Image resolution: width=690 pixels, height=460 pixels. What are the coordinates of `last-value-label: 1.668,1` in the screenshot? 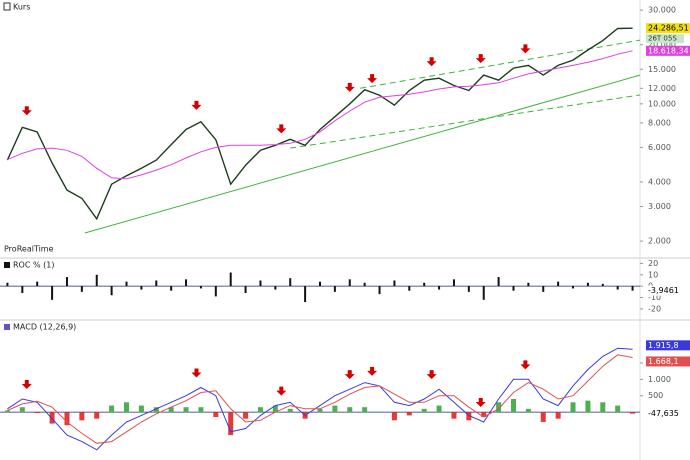 It's located at (663, 361).